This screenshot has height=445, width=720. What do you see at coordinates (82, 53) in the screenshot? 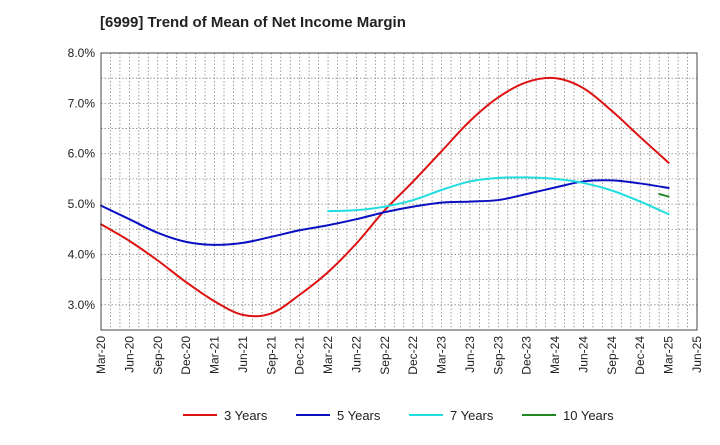
I see `y-tick-label: 8.0%` at bounding box center [82, 53].